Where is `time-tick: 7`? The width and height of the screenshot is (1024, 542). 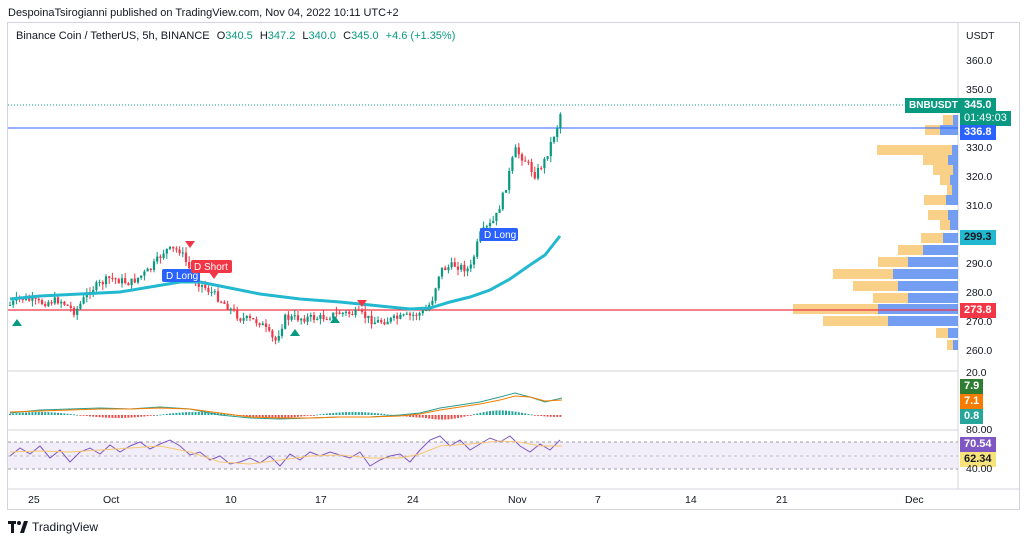 time-tick: 7 is located at coordinates (598, 500).